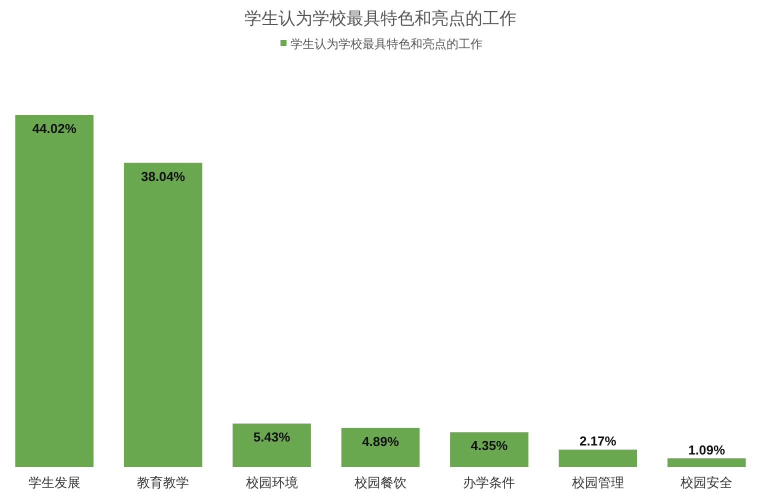 The height and width of the screenshot is (495, 761). I want to click on x-tick-label: 校园餐饮, so click(380, 482).